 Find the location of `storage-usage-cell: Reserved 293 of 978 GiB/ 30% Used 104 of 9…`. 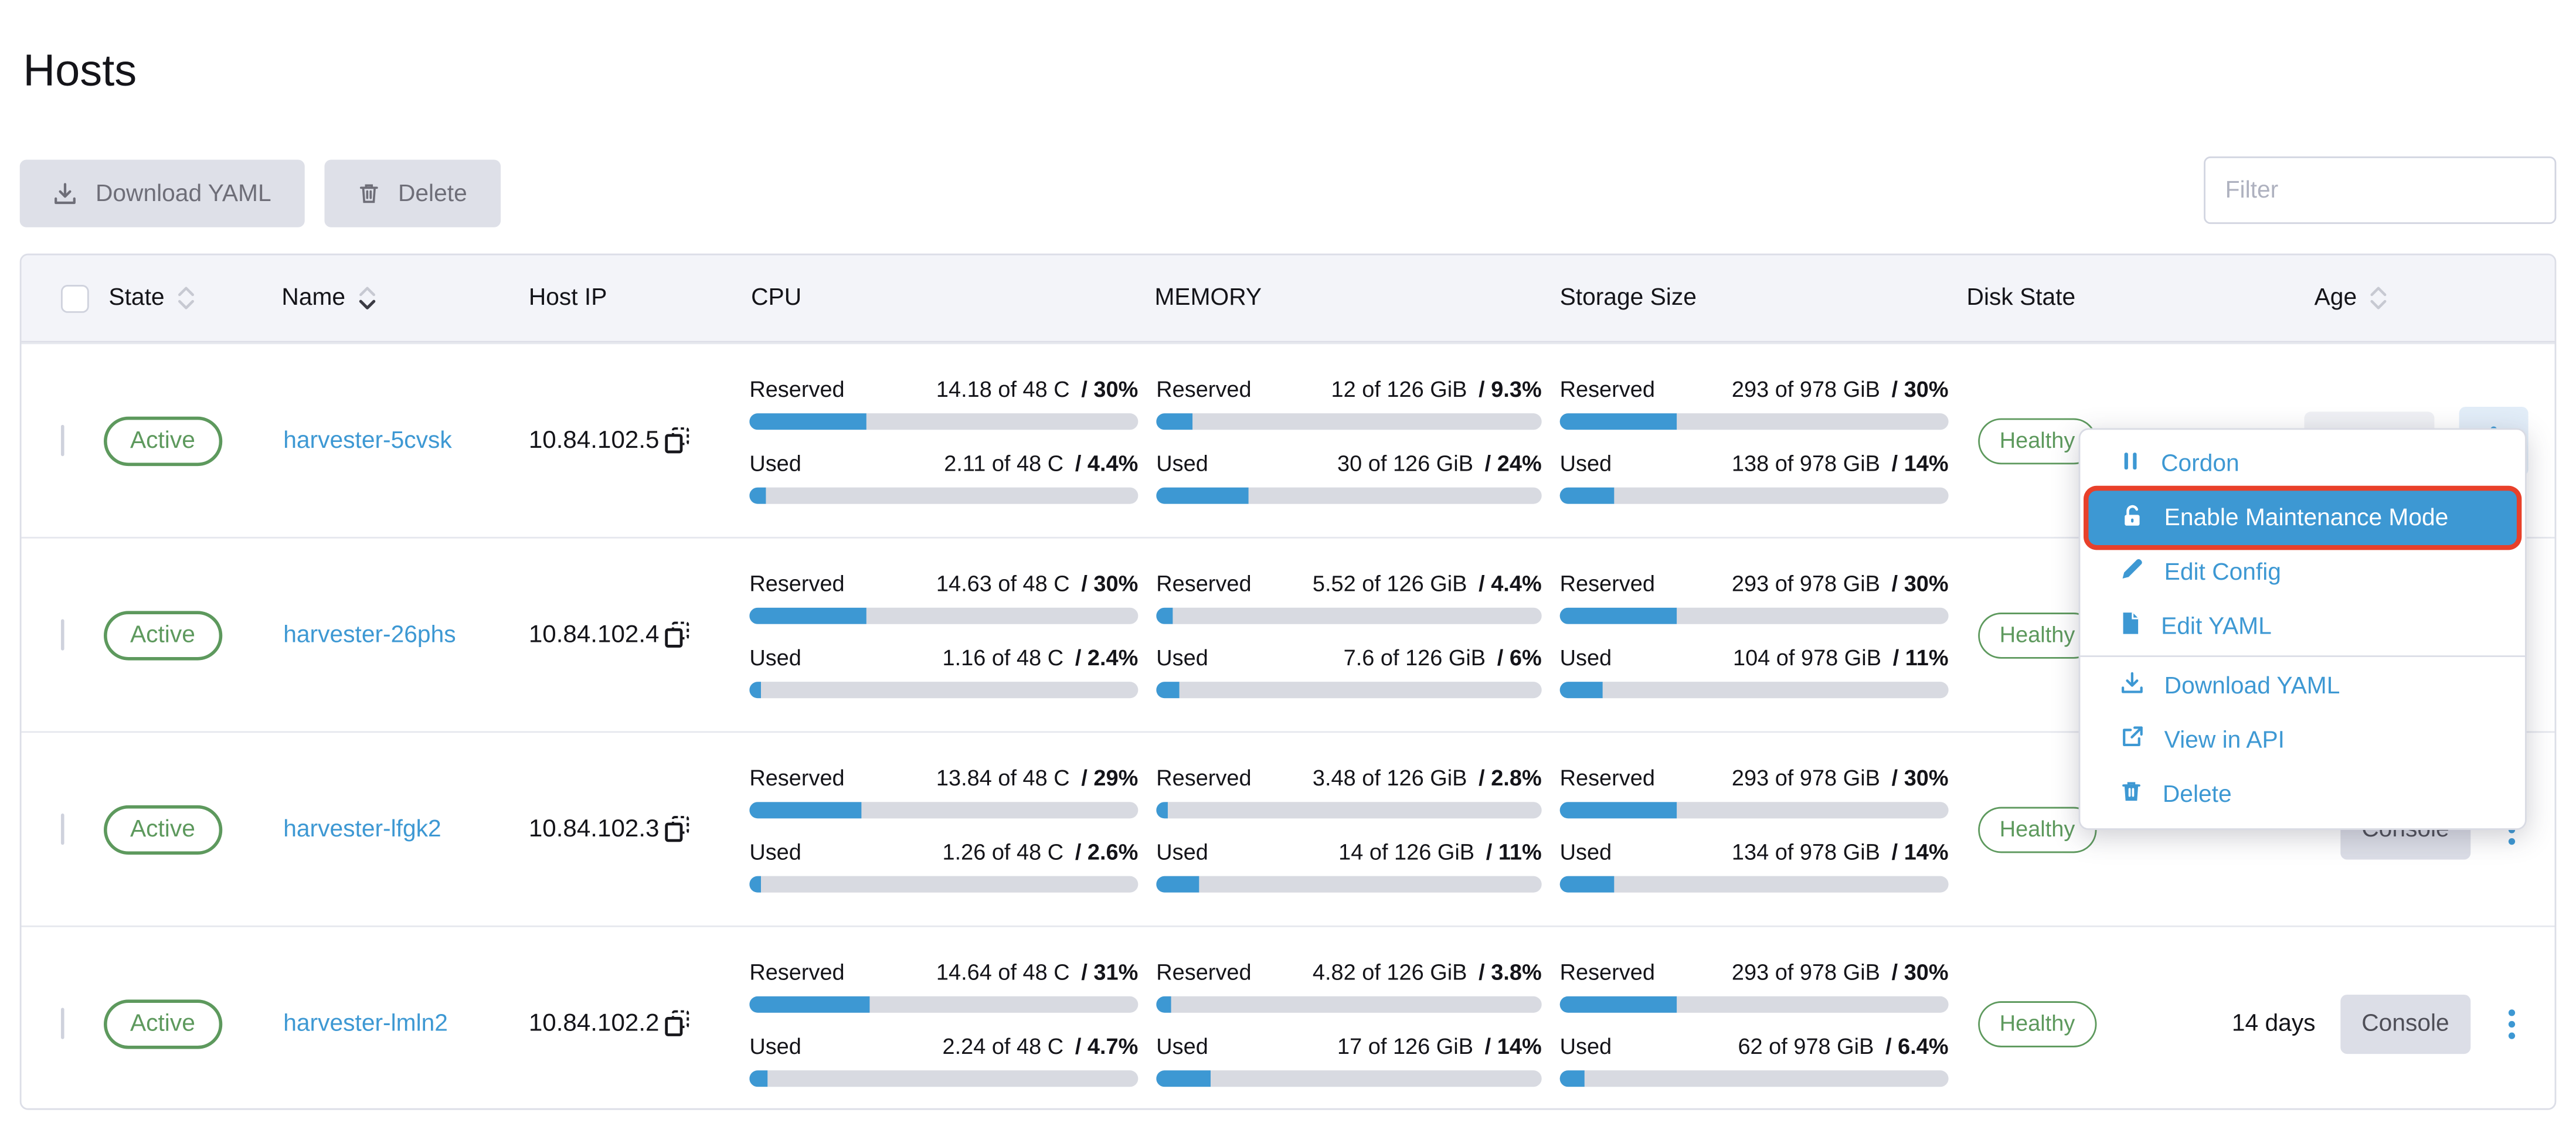

storage-usage-cell: Reserved 293 of 978 GiB/ 30% Used 104 of 9… is located at coordinates (1746, 635).